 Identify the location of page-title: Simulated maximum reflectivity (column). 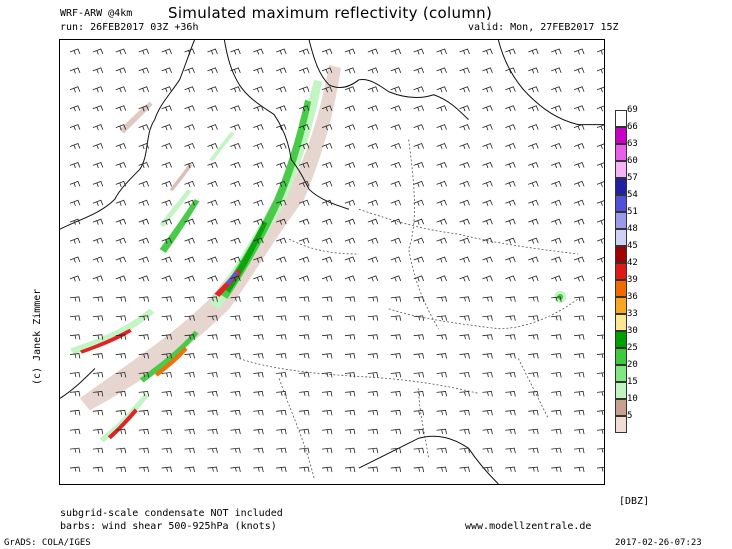
(330, 13).